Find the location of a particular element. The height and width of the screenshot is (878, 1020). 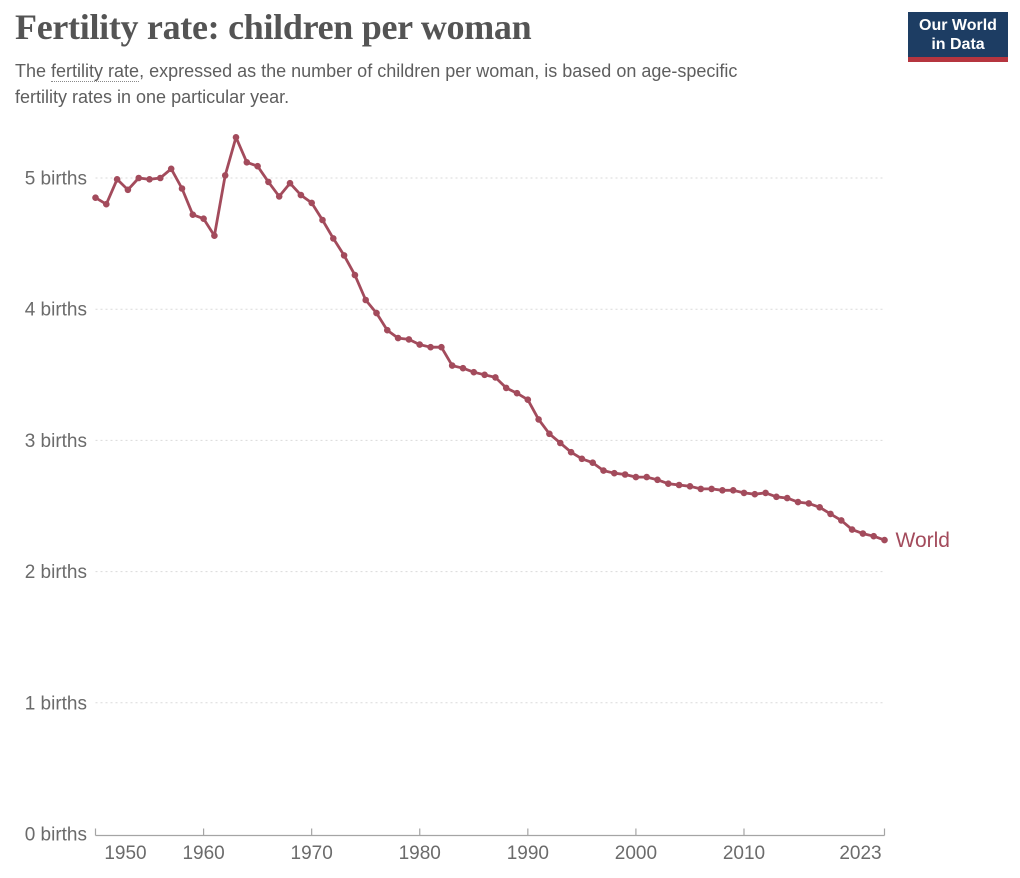

y-tick-label: 2 births is located at coordinates (56, 572).